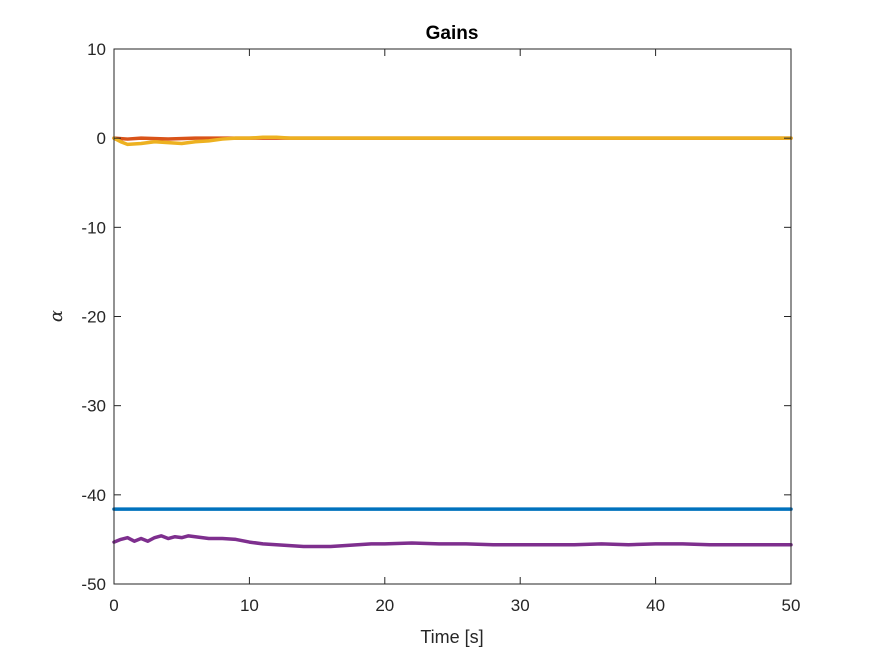 The width and height of the screenshot is (875, 656). I want to click on y-tick-label: -10, so click(93, 227).